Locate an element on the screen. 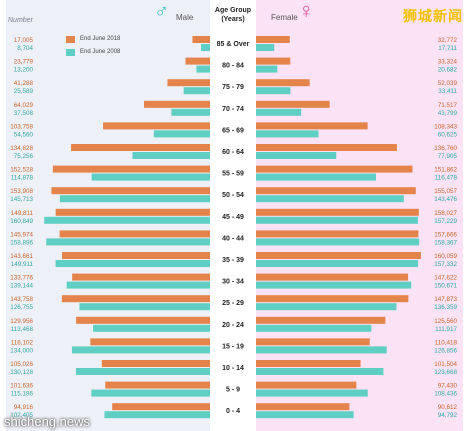 This screenshot has height=431, width=469. female-header: Female is located at coordinates (284, 17).